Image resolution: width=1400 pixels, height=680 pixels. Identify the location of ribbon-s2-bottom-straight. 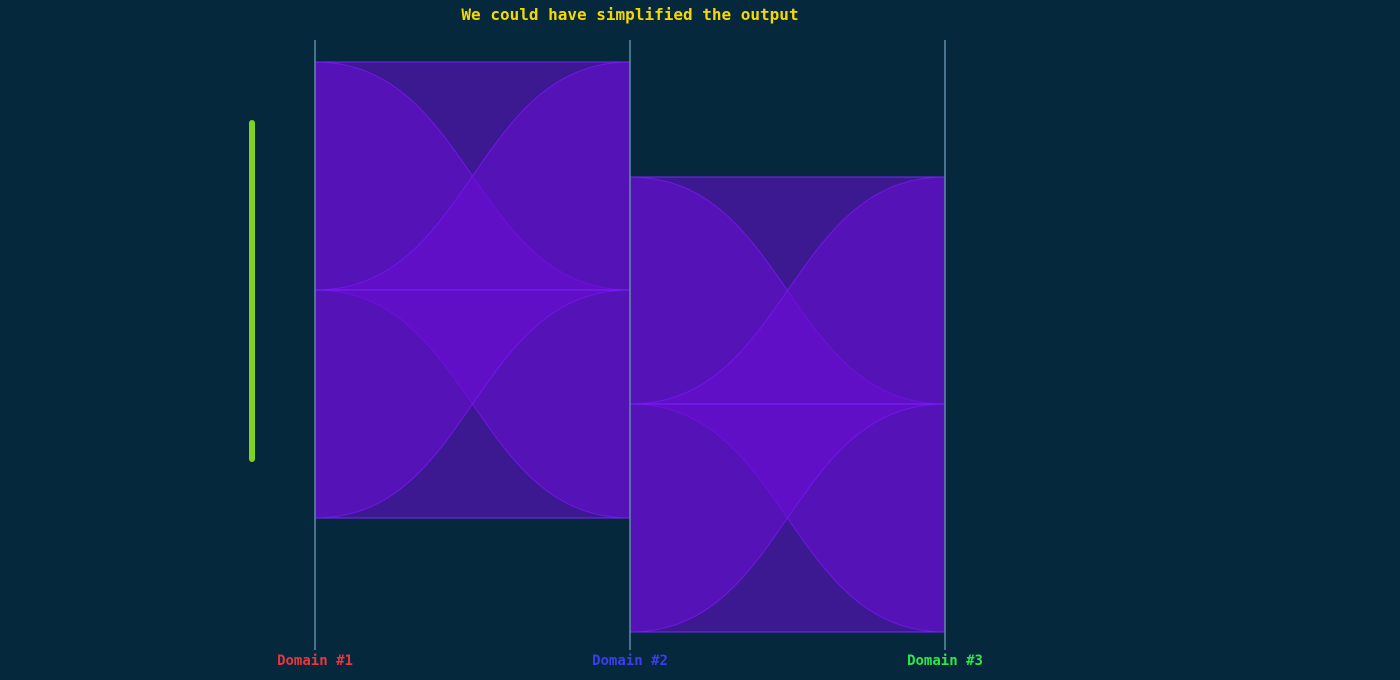
(787, 518).